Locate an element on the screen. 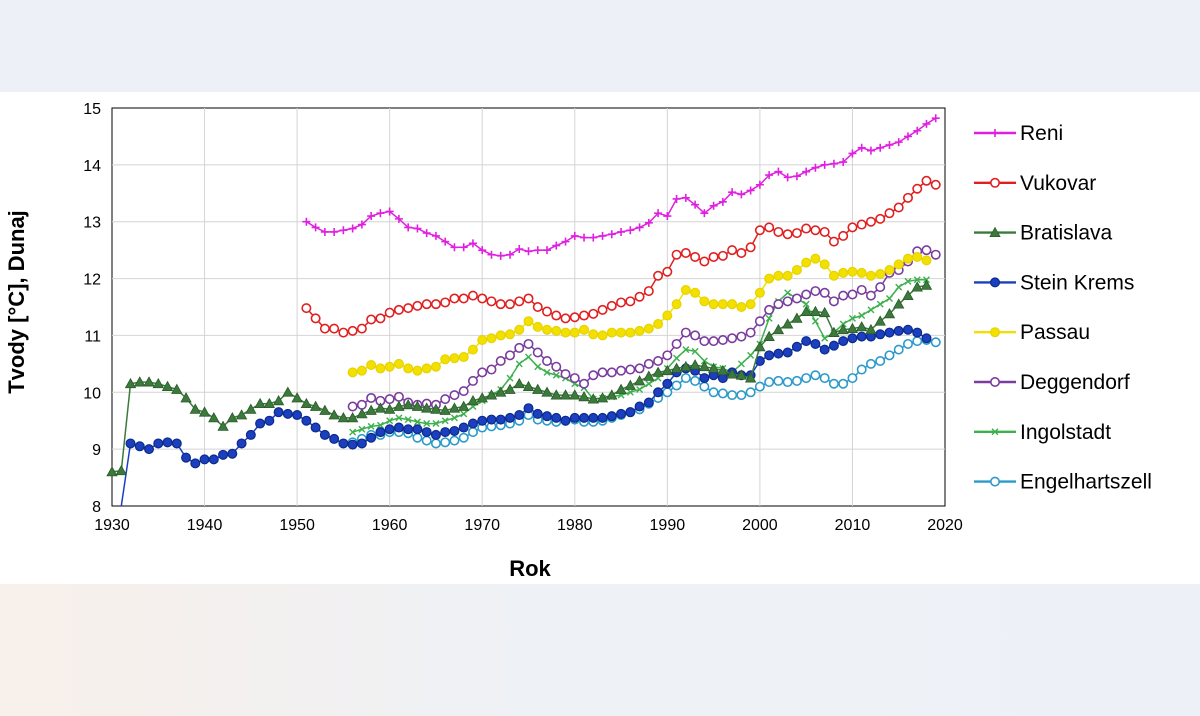 This screenshot has width=1200, height=716. y-axis-title: Tvody [°C], Dunaj is located at coordinates (16, 302).